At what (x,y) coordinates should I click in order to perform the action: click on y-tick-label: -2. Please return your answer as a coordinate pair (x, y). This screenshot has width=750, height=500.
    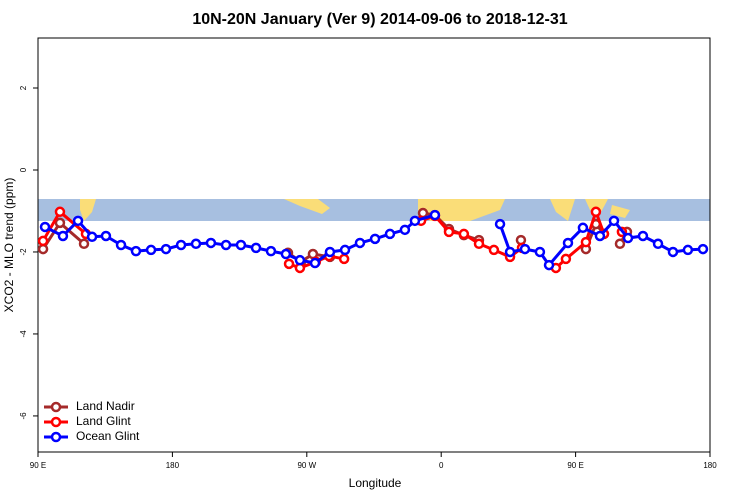
    Looking at the image, I should click on (23, 252).